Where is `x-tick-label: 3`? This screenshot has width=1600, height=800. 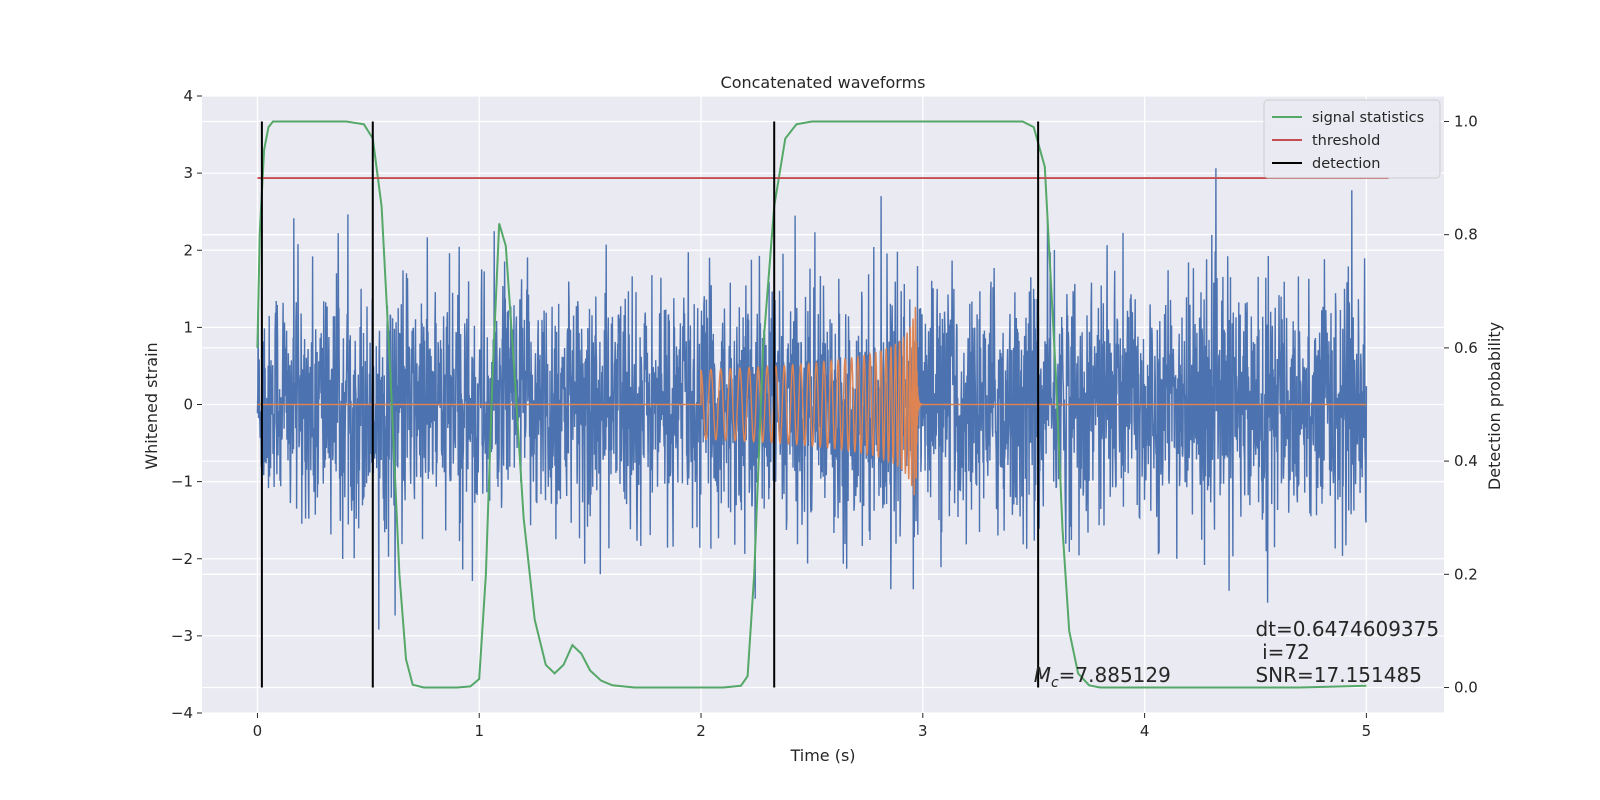 x-tick-label: 3 is located at coordinates (923, 731).